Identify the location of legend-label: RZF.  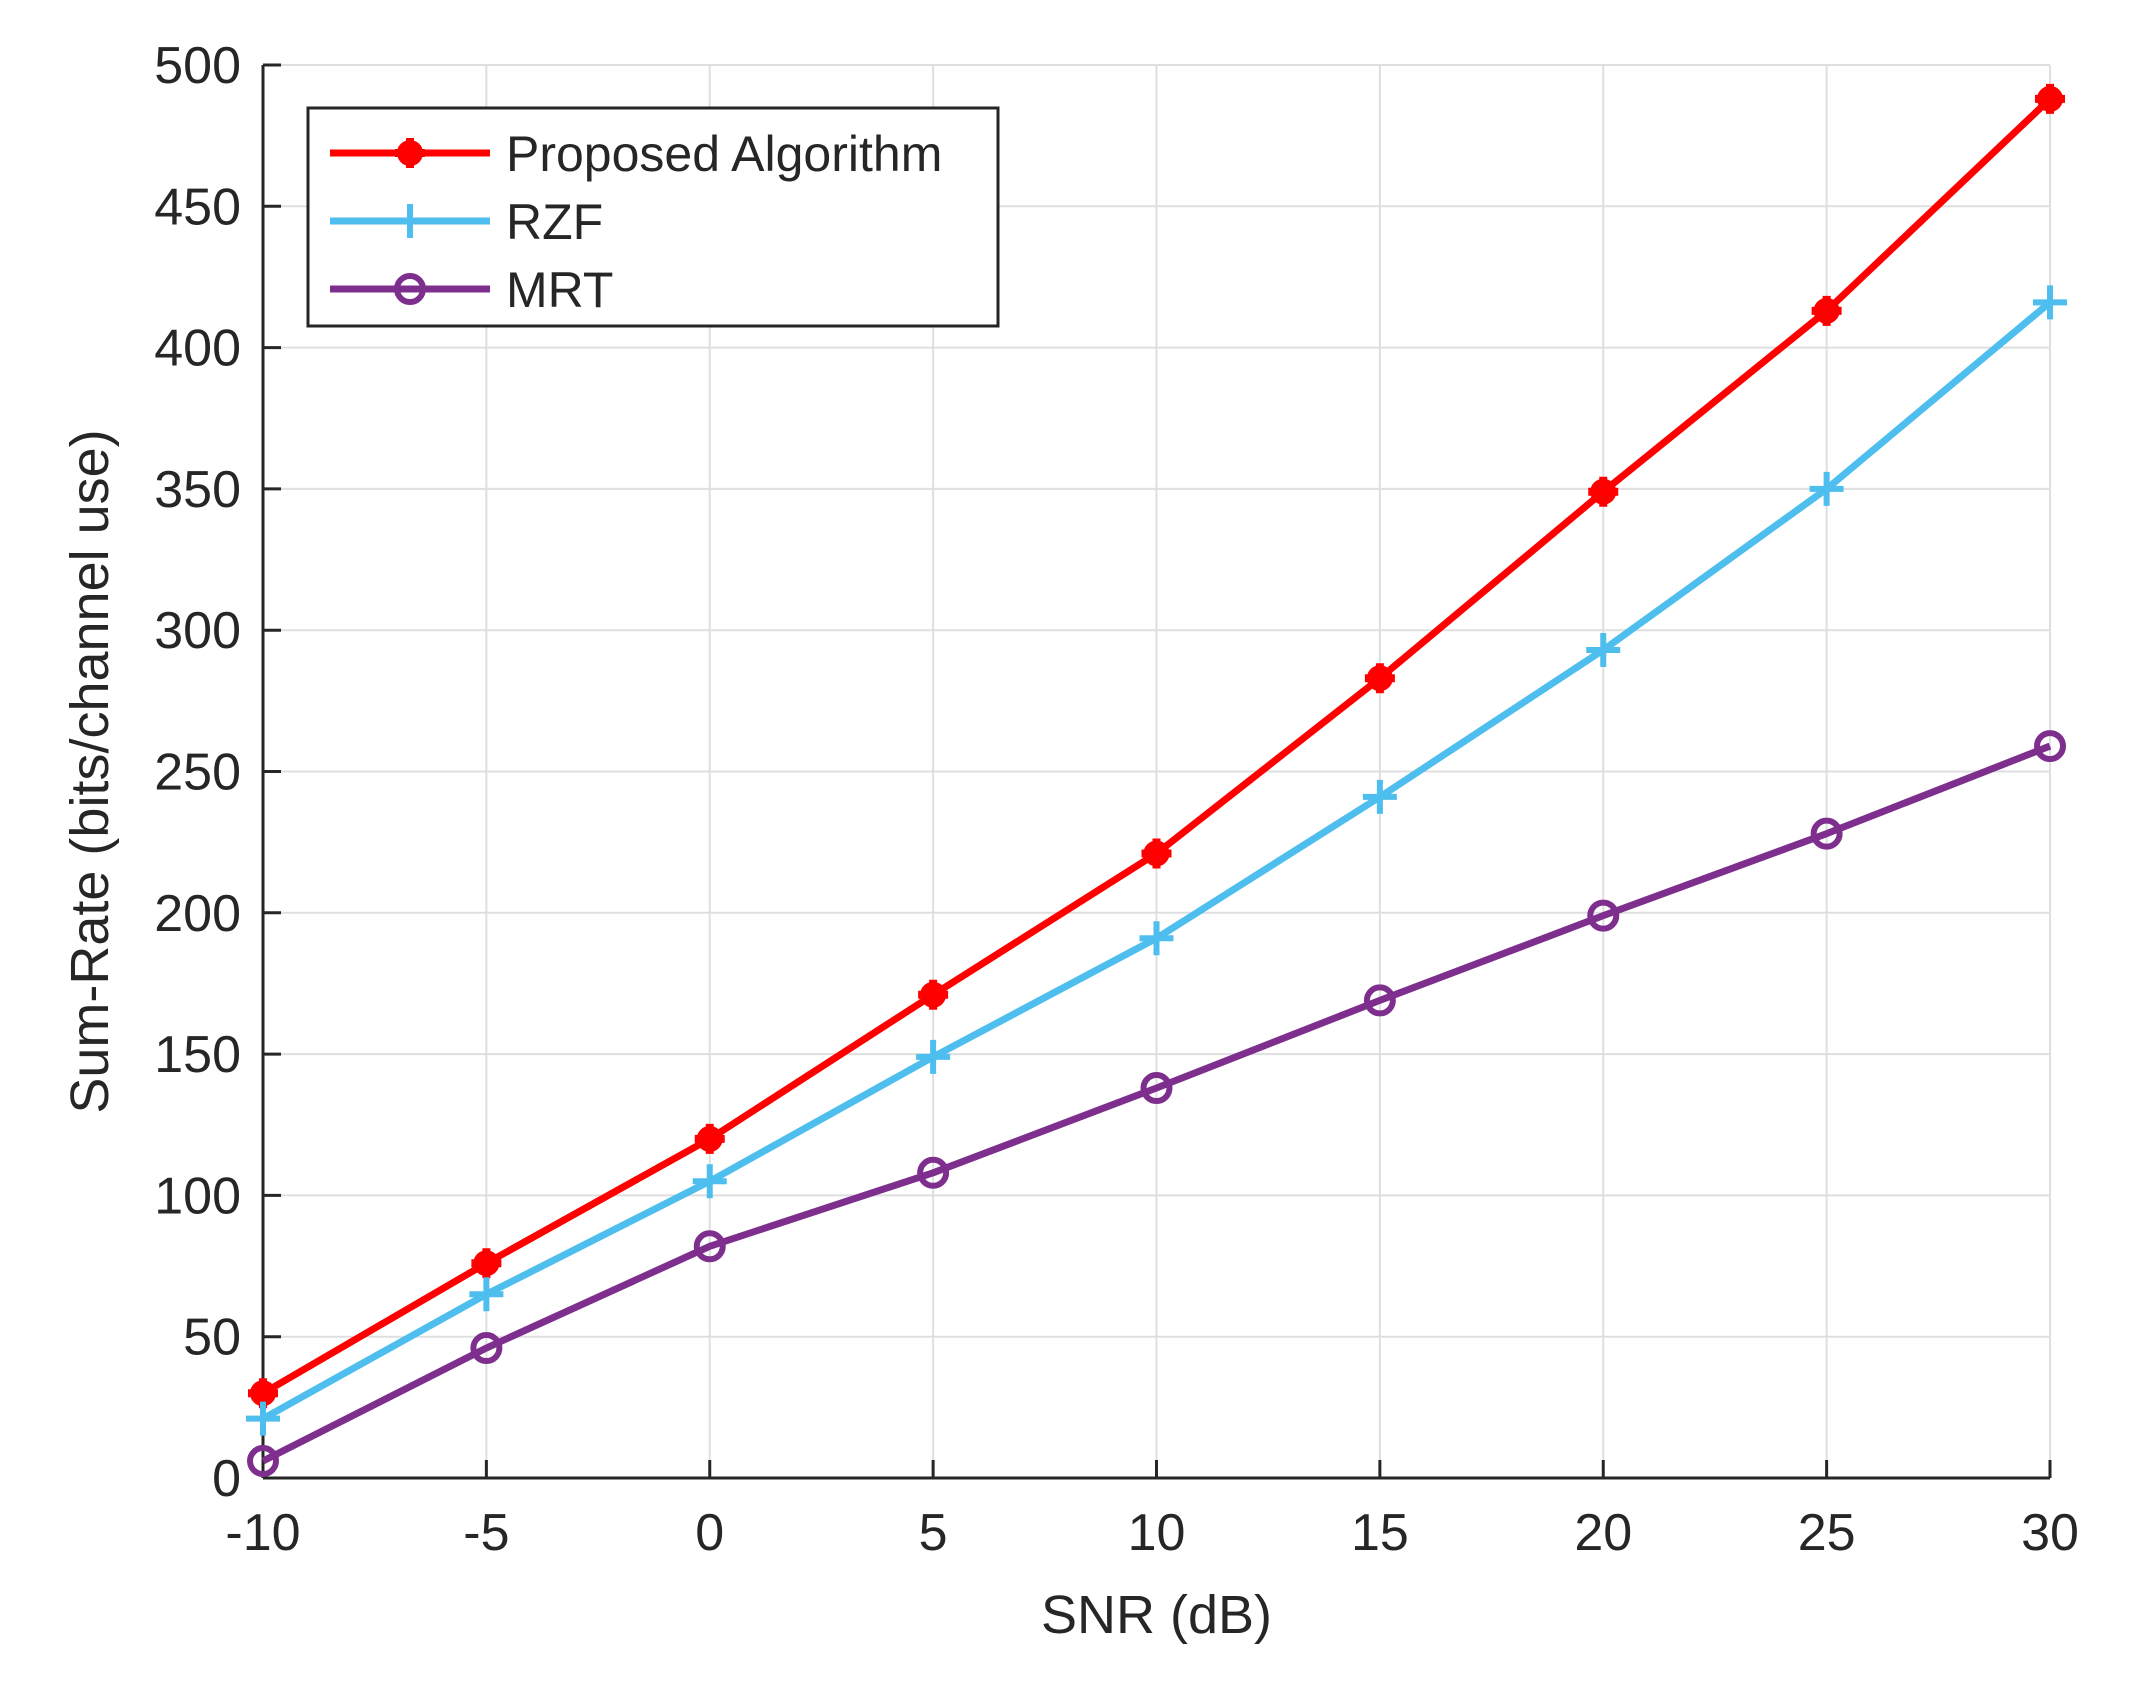
(554, 222).